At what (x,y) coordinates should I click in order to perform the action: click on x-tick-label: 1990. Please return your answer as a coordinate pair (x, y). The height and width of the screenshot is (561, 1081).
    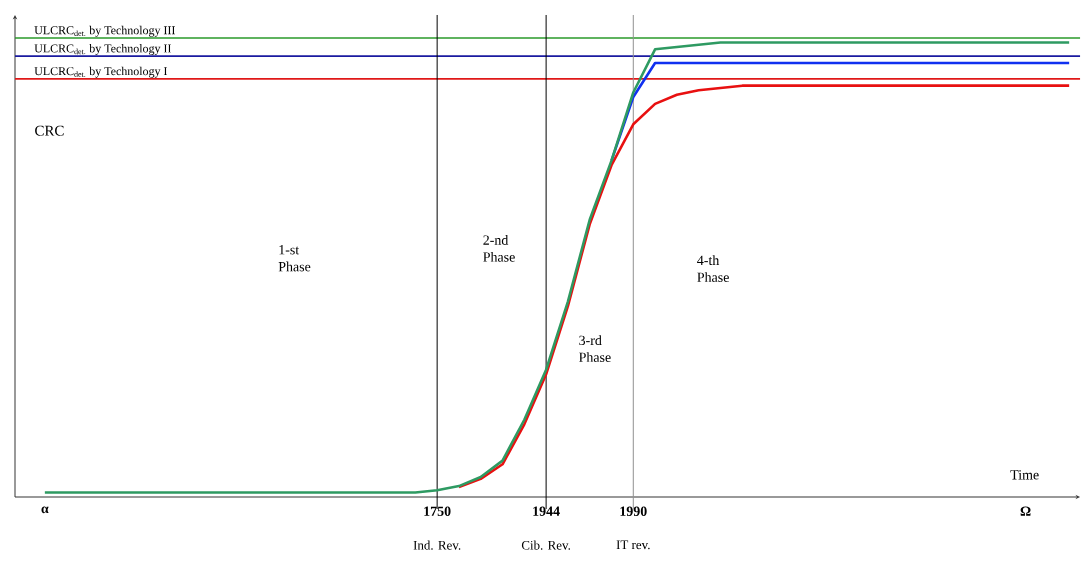
    Looking at the image, I should click on (633, 511).